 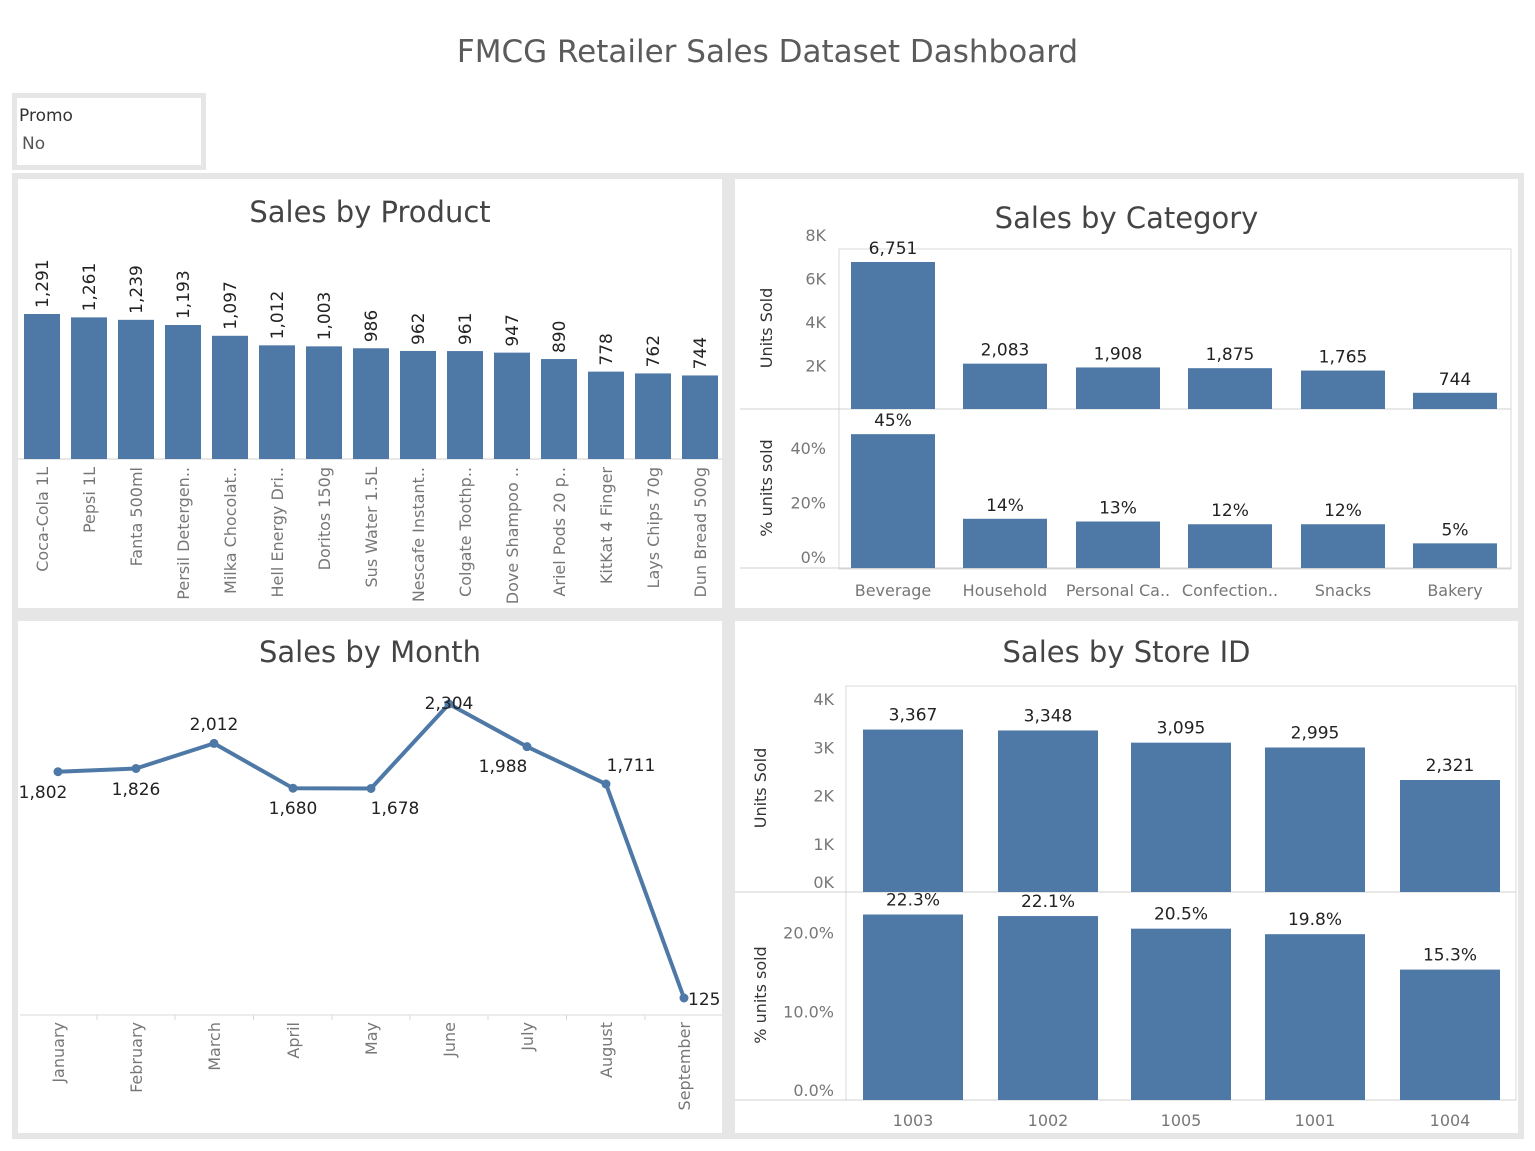 What do you see at coordinates (913, 1120) in the screenshot?
I see `store-label-0: 1003` at bounding box center [913, 1120].